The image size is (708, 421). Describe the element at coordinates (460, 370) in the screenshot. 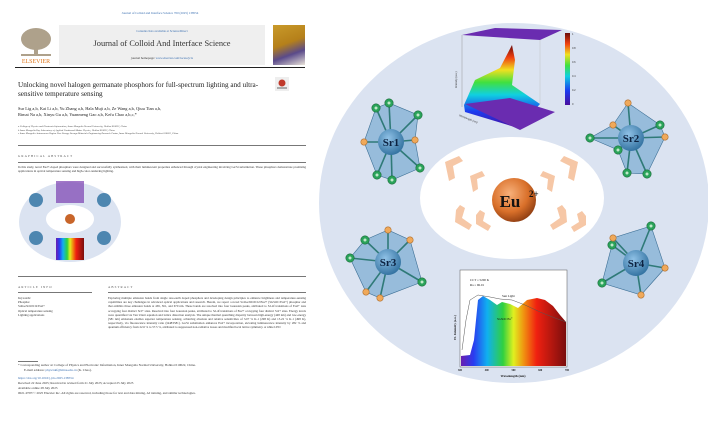

I see `spectrum-xtick: 300` at that location.